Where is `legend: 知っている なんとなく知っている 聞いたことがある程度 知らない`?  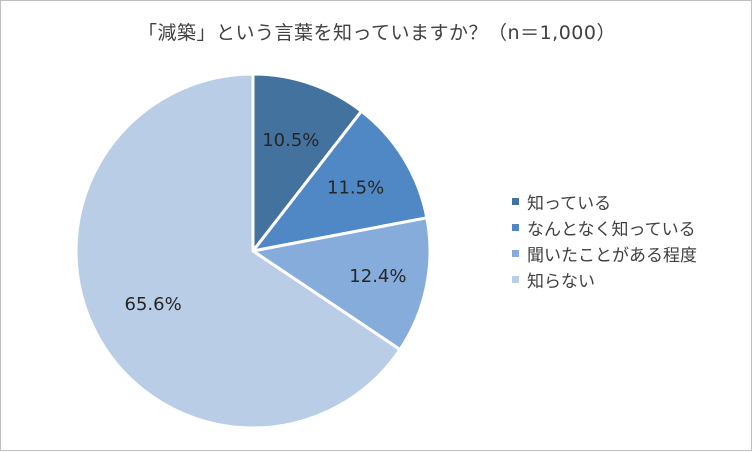 legend: 知っている なんとなく知っている 聞いたことがある程度 知らない is located at coordinates (604, 240).